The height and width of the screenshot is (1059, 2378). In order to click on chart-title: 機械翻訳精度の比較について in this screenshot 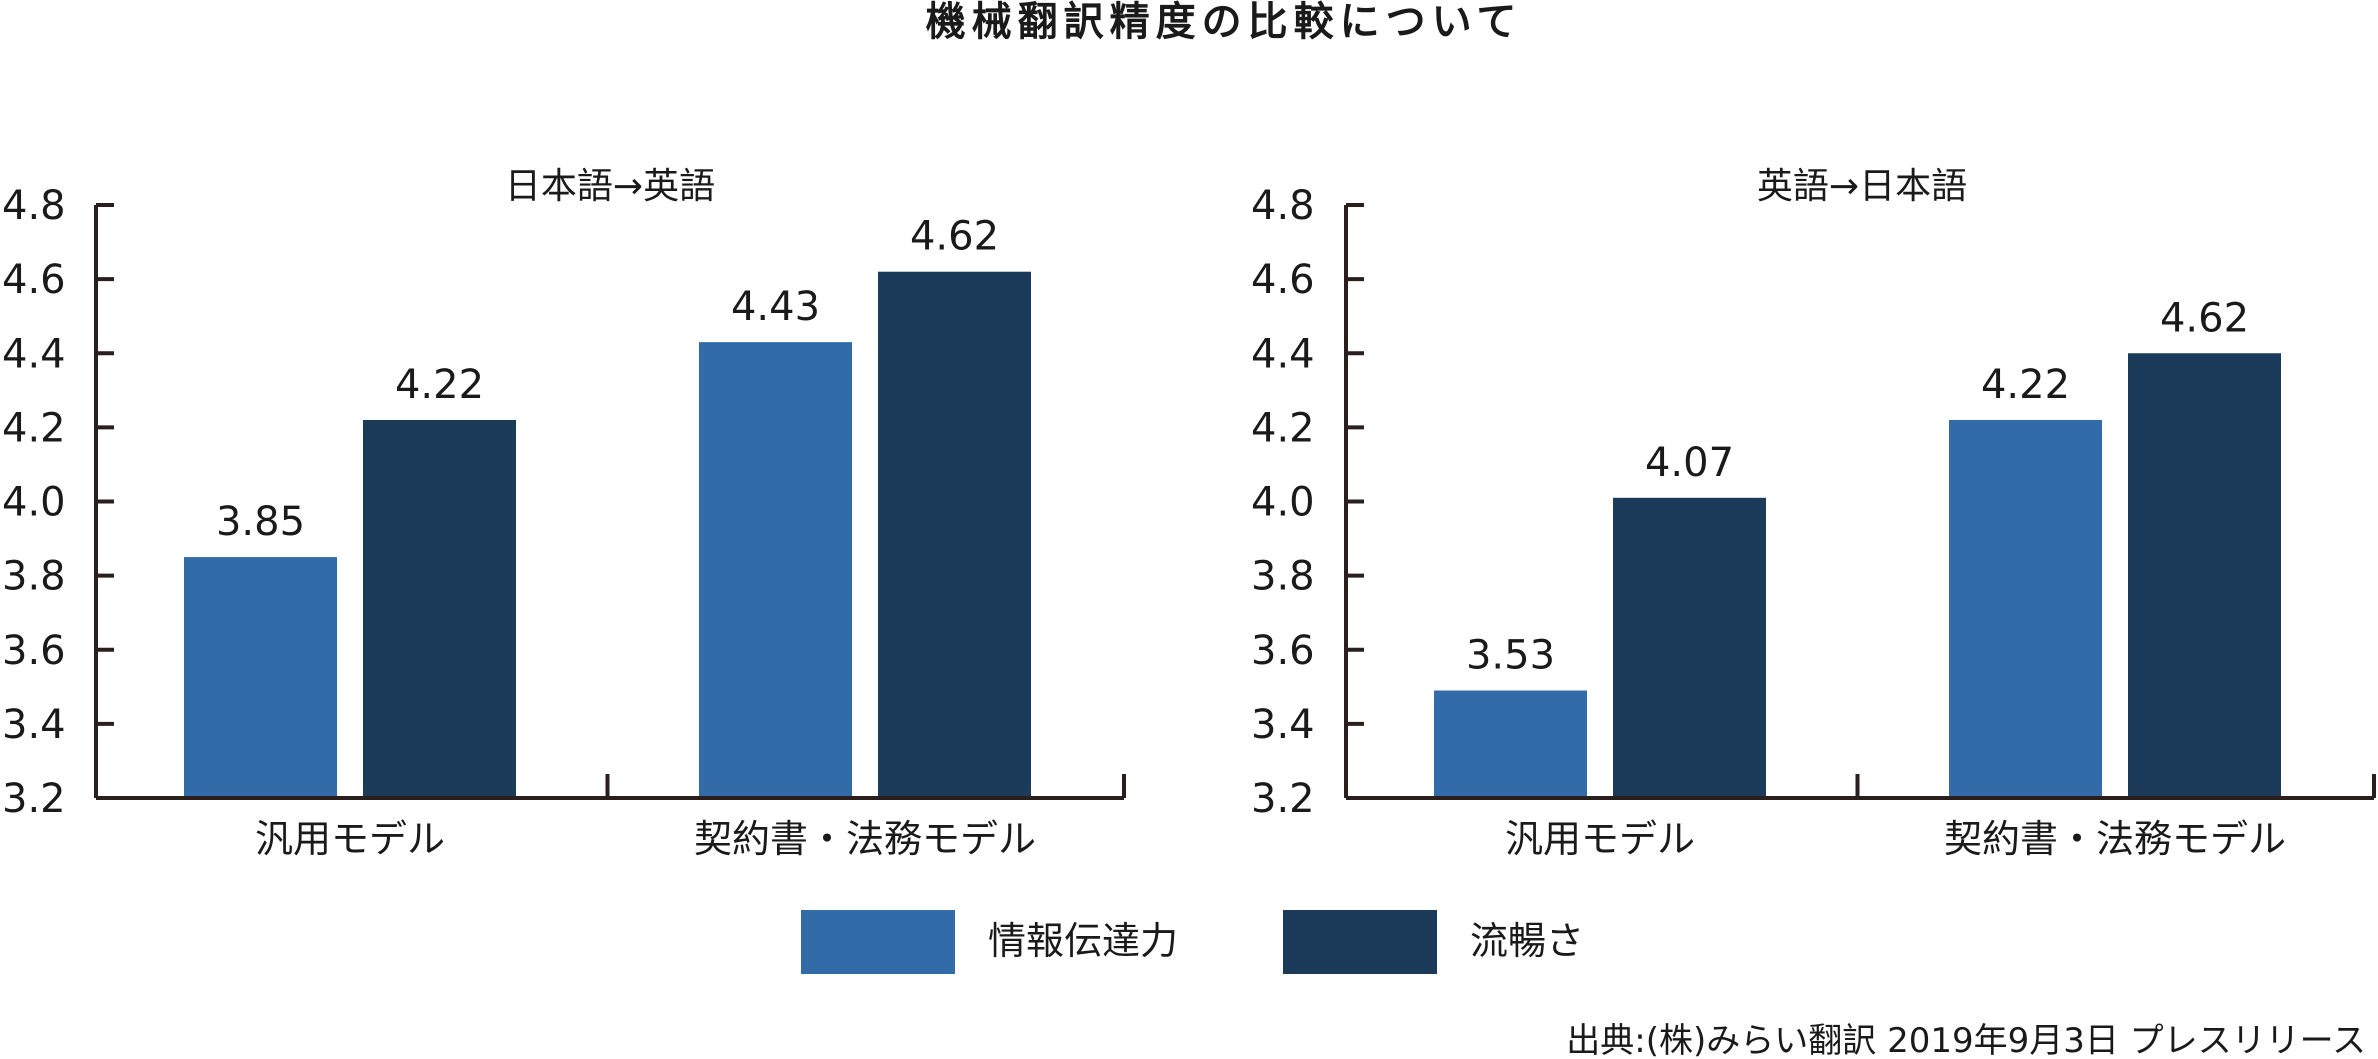, I will do `click(1224, 22)`.